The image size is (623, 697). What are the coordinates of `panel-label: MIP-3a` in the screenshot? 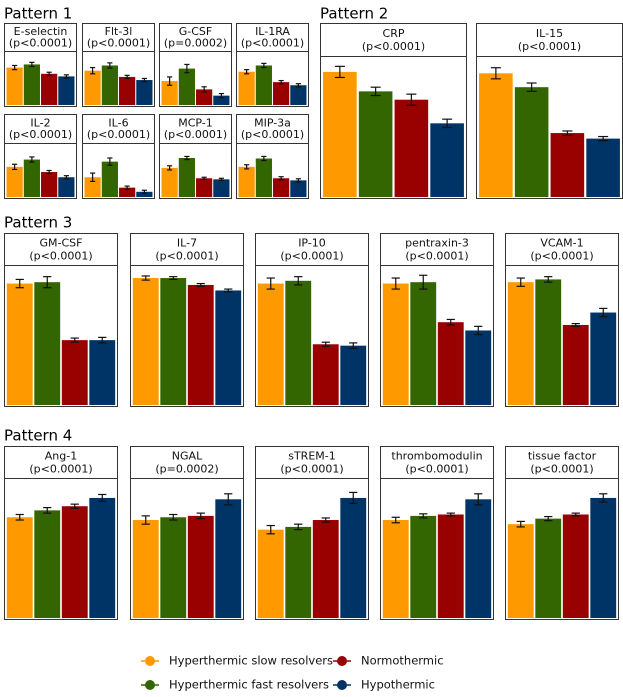 It's located at (272, 123).